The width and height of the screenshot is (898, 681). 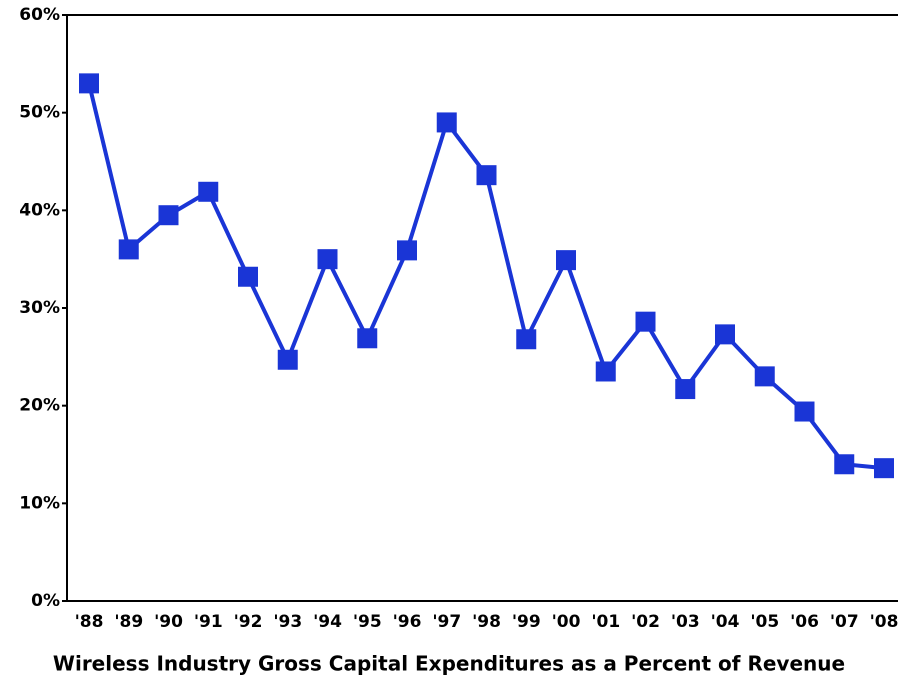 I want to click on x-tick-label: '98, so click(x=486, y=622).